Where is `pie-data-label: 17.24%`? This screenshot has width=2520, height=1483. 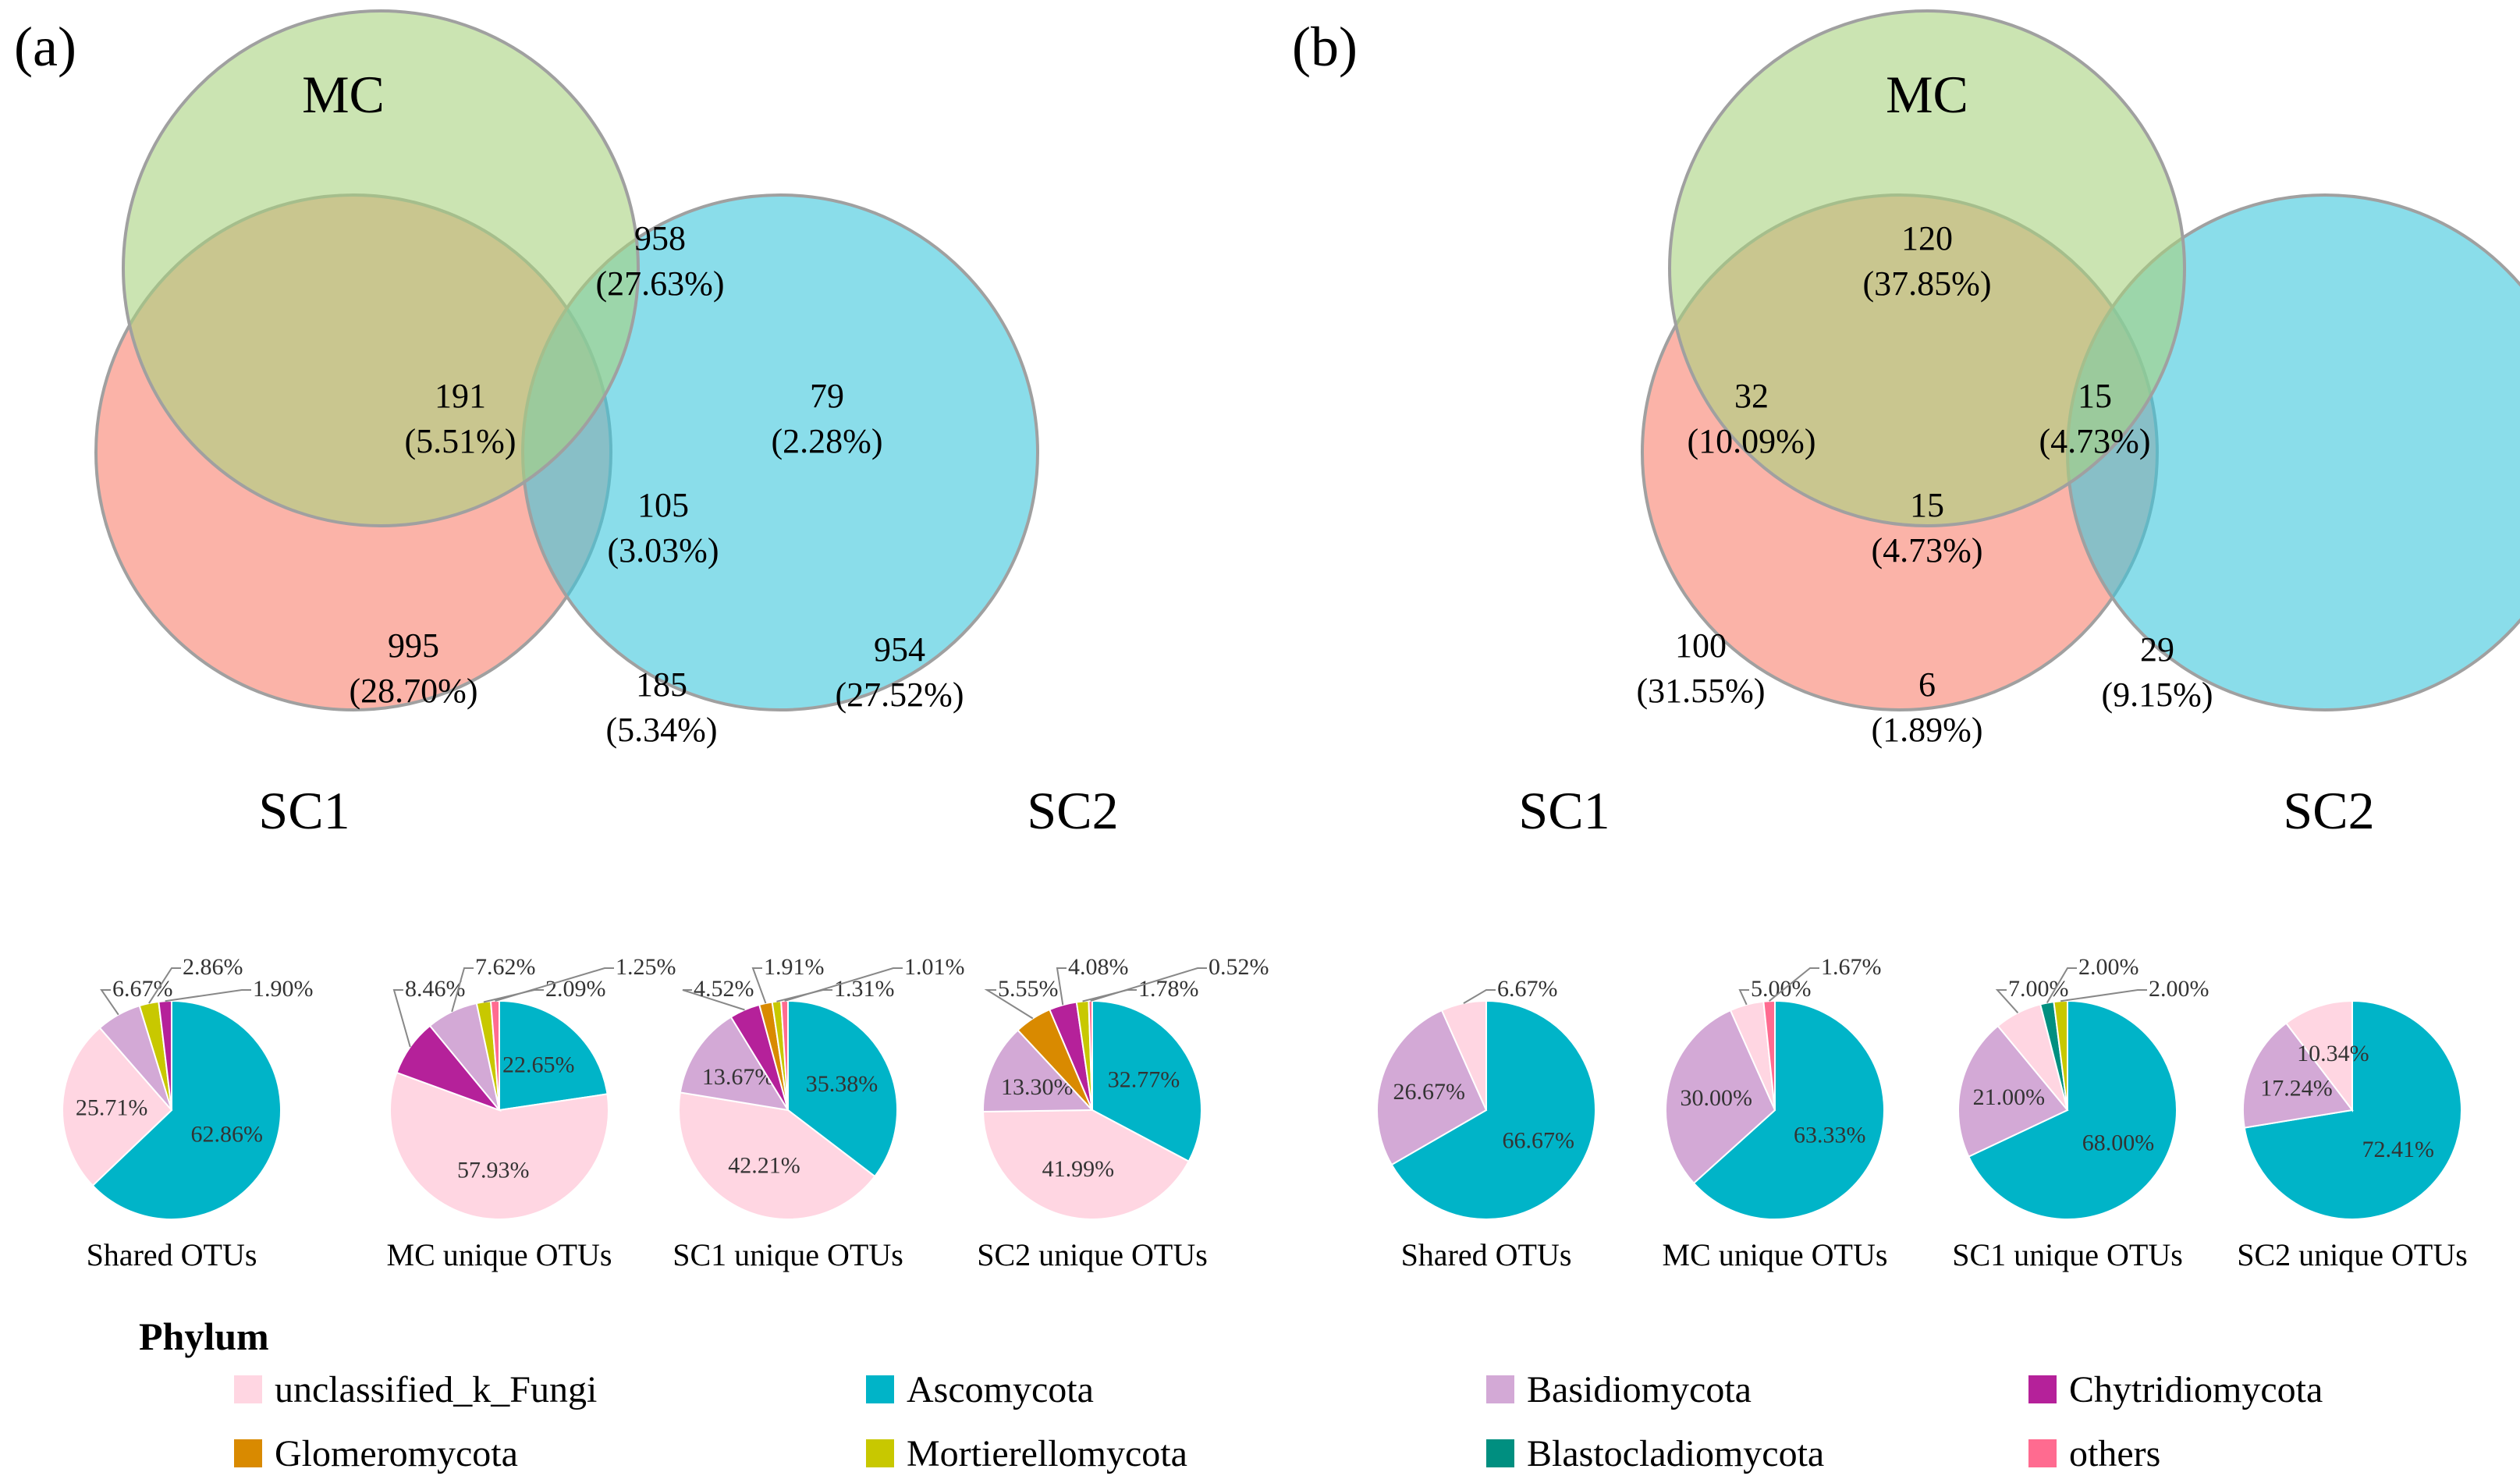
pie-data-label: 17.24% is located at coordinates (2297, 1089).